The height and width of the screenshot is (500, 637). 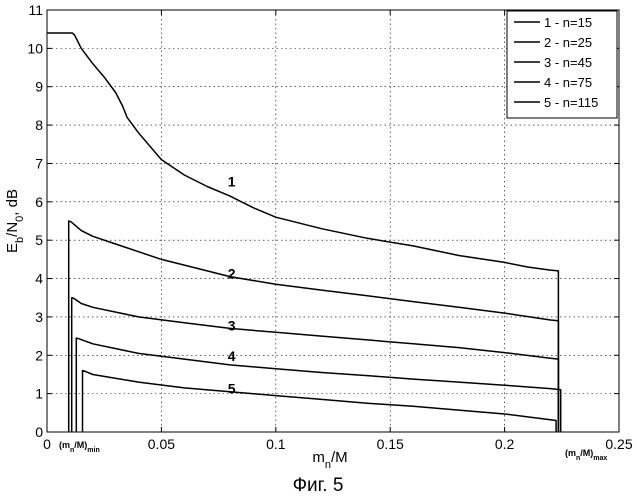 What do you see at coordinates (39, 394) in the screenshot?
I see `y-tick-label: 1` at bounding box center [39, 394].